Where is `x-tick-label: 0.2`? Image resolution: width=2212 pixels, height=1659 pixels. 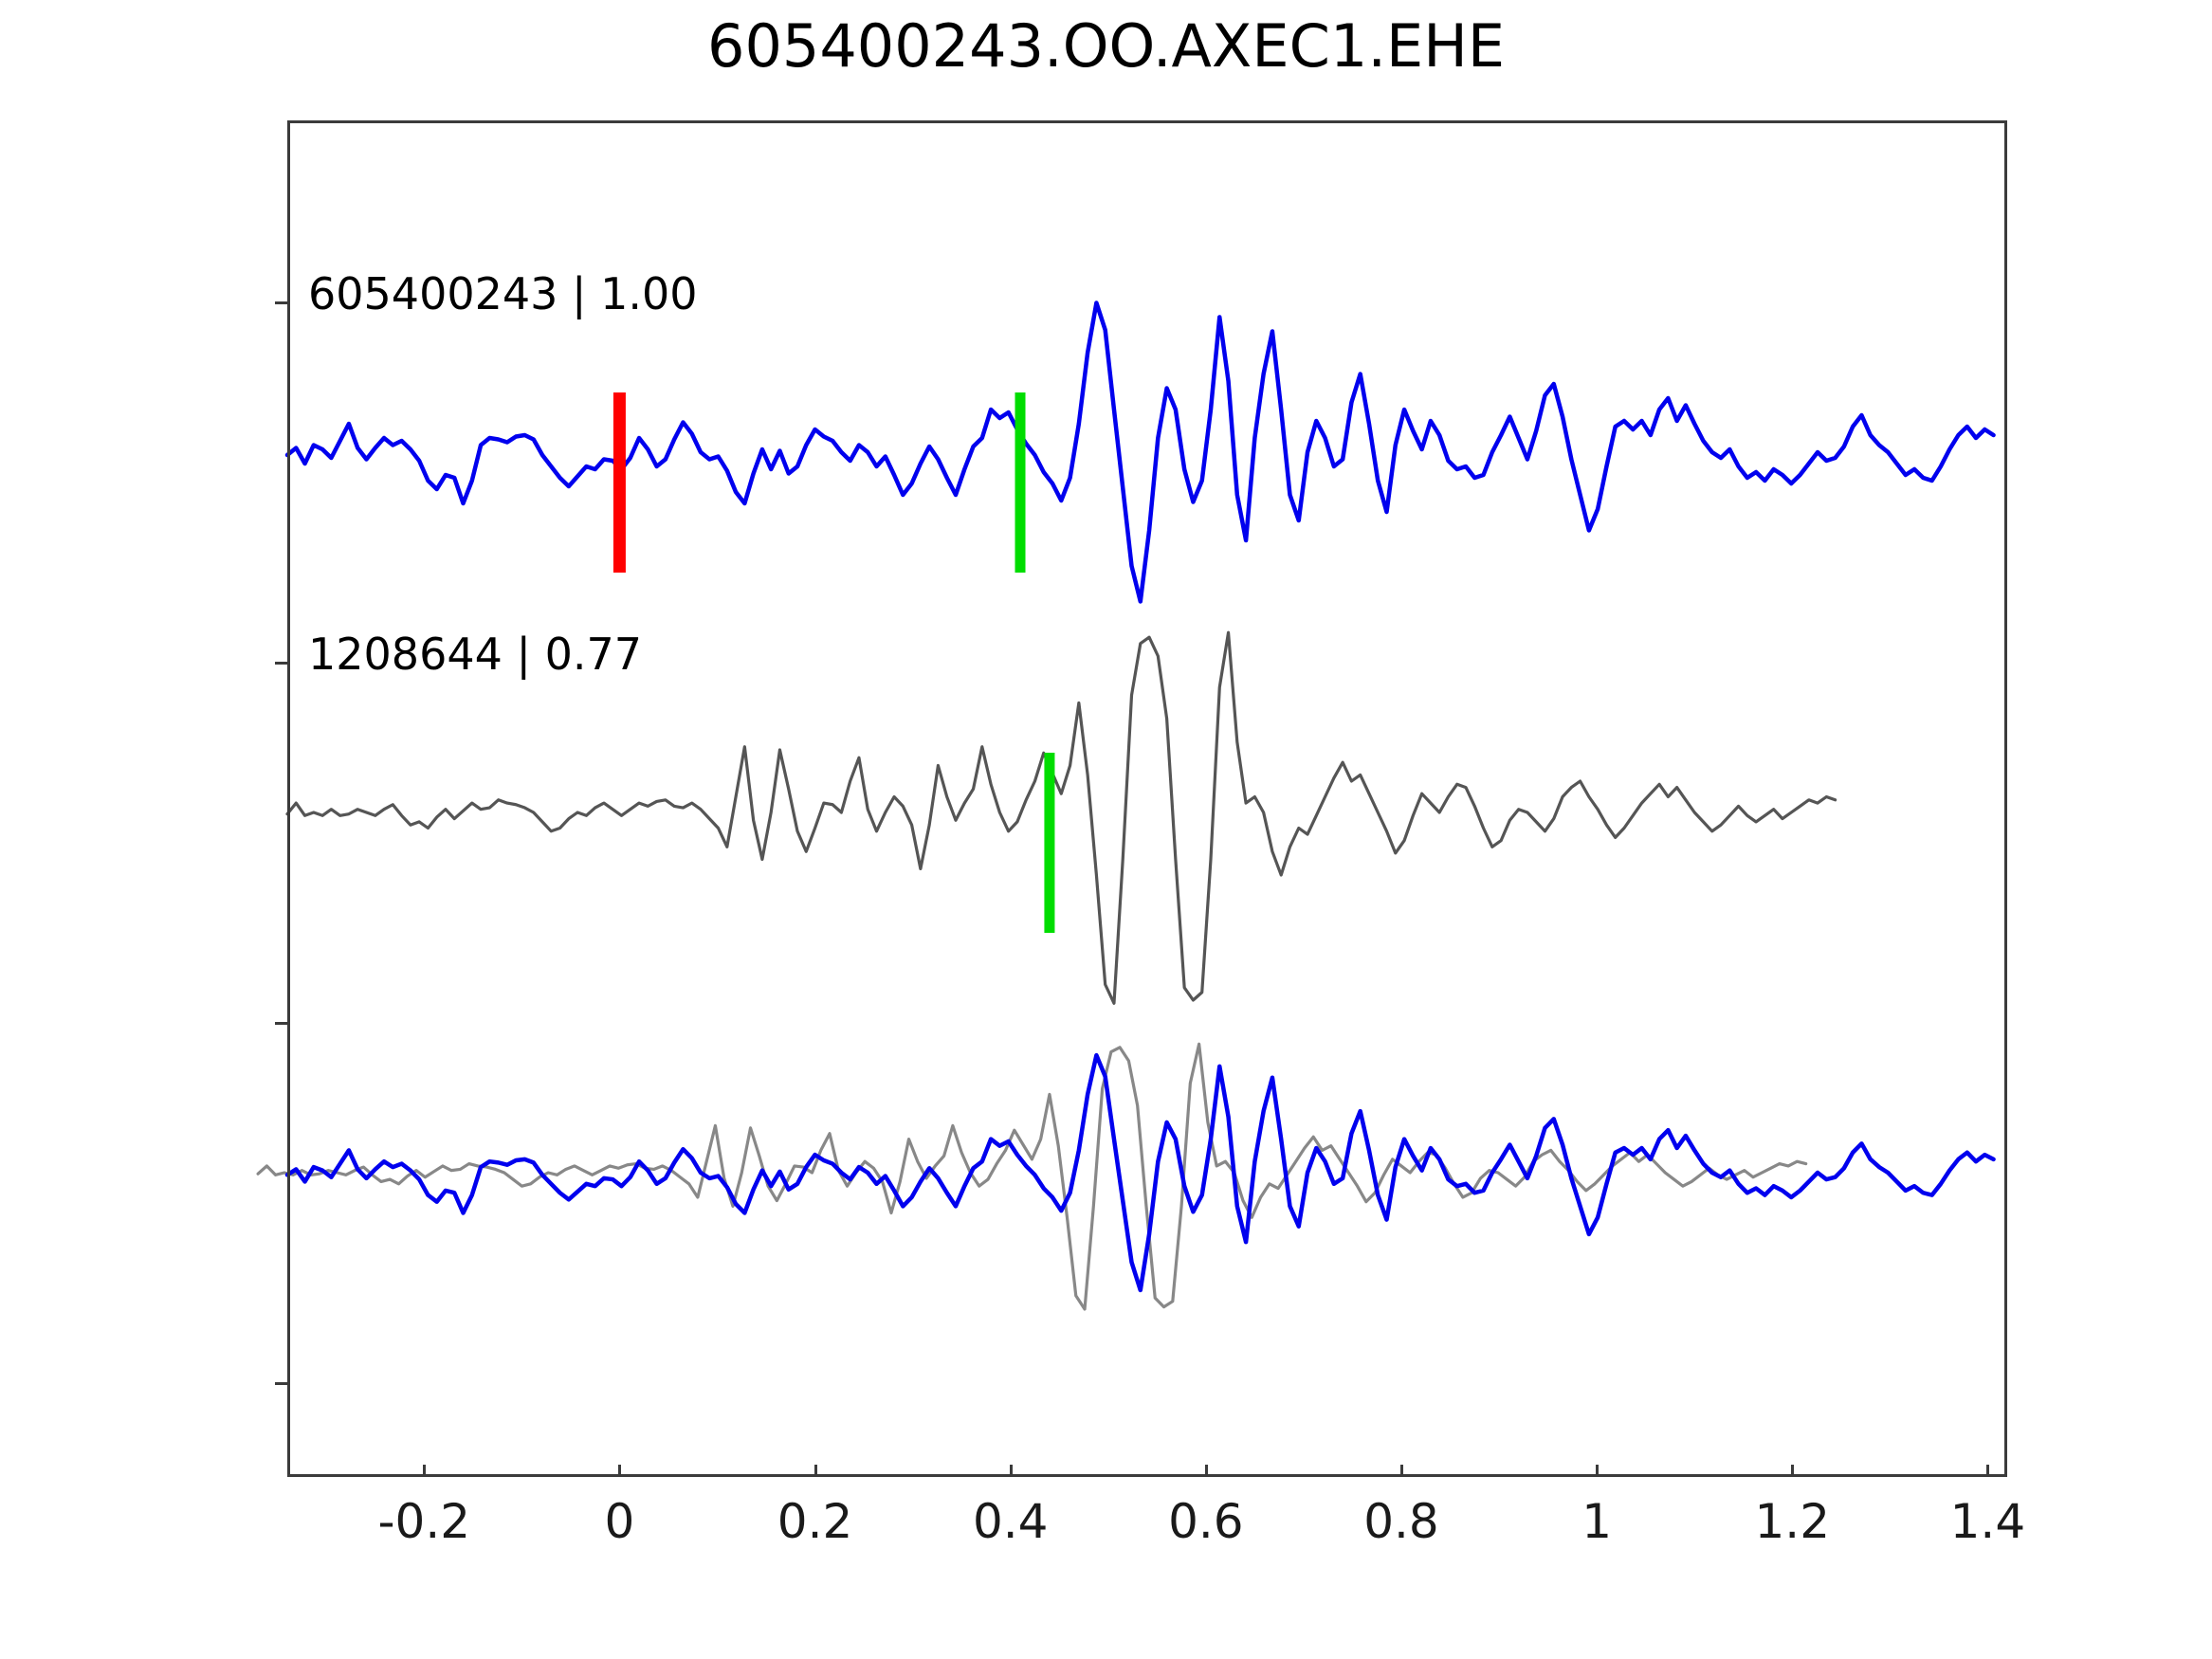 x-tick-label: 0.2 is located at coordinates (815, 1521).